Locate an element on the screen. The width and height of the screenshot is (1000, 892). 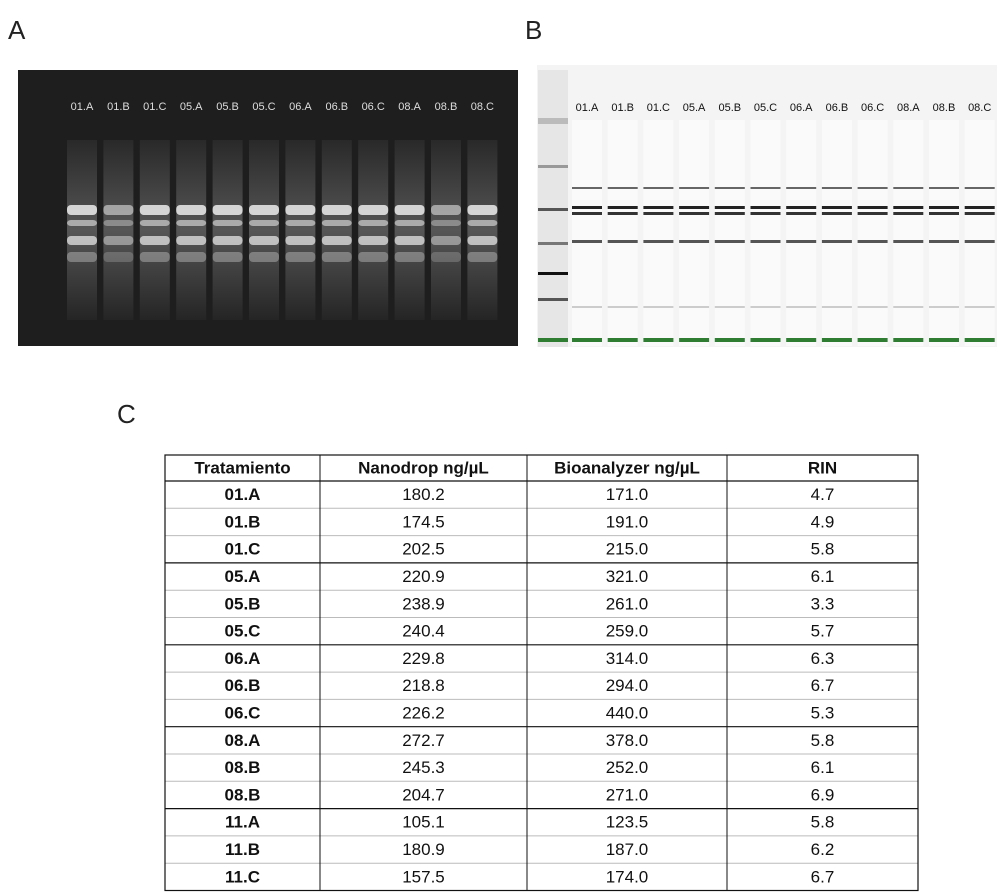
cell: 259.0 is located at coordinates (627, 631).